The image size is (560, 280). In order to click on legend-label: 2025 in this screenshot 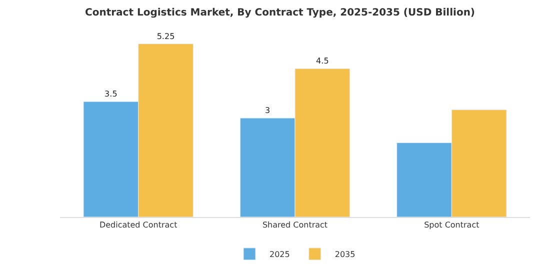, I will do `click(280, 255)`.